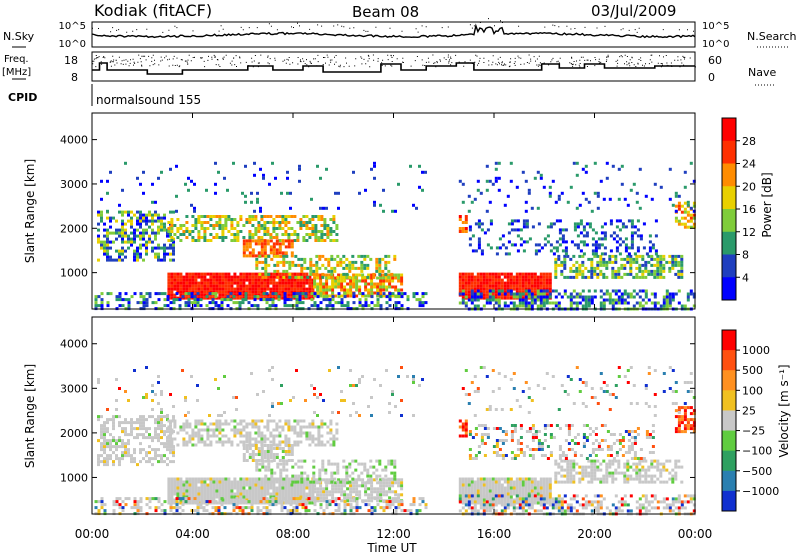 This screenshot has width=800, height=554. Describe the element at coordinates (280, 216) in the screenshot. I see `power-cell-1900` at that location.